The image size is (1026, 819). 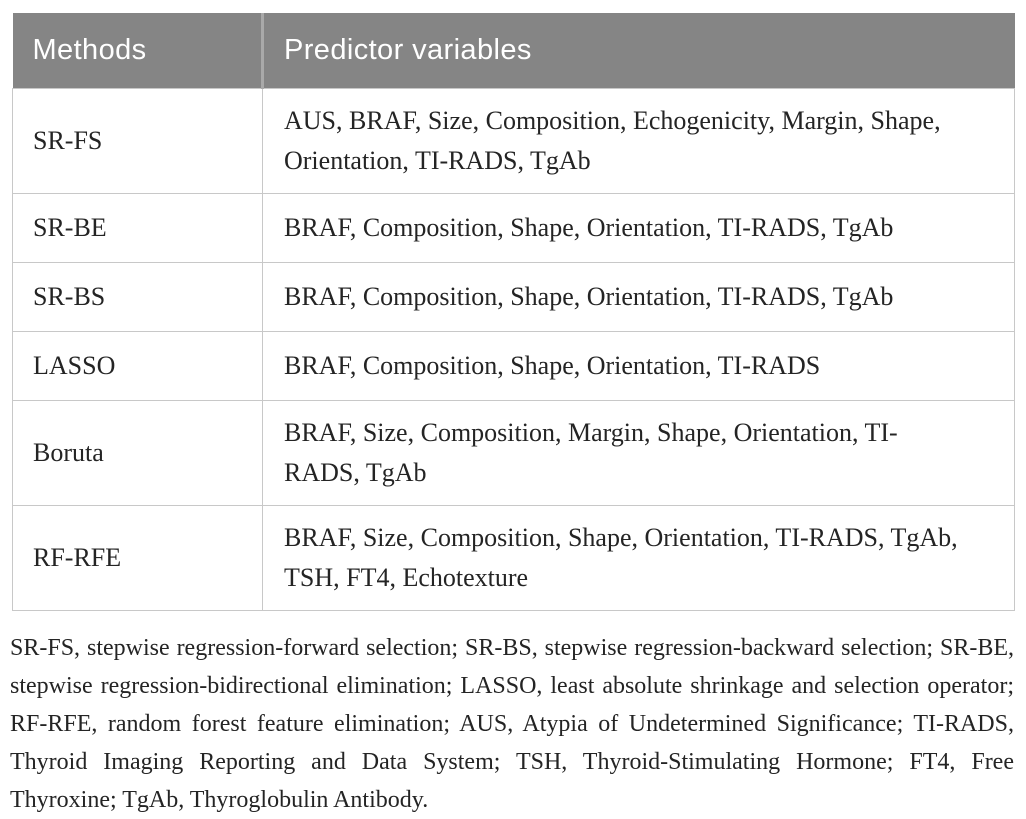 What do you see at coordinates (137, 297) in the screenshot?
I see `method-cell: SR-BS` at bounding box center [137, 297].